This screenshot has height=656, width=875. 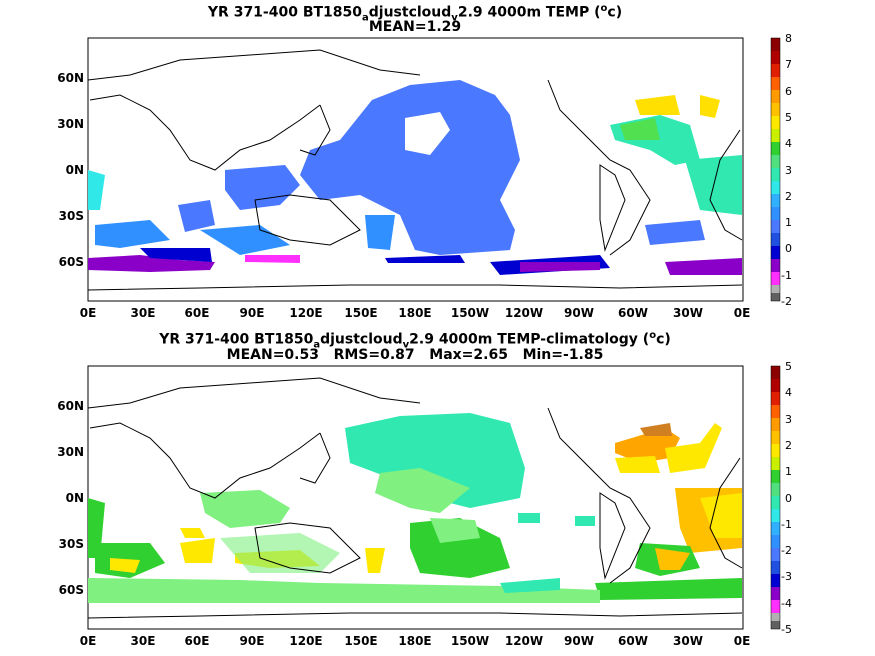 I want to click on y-tick-0n: 0N, so click(x=75, y=170).